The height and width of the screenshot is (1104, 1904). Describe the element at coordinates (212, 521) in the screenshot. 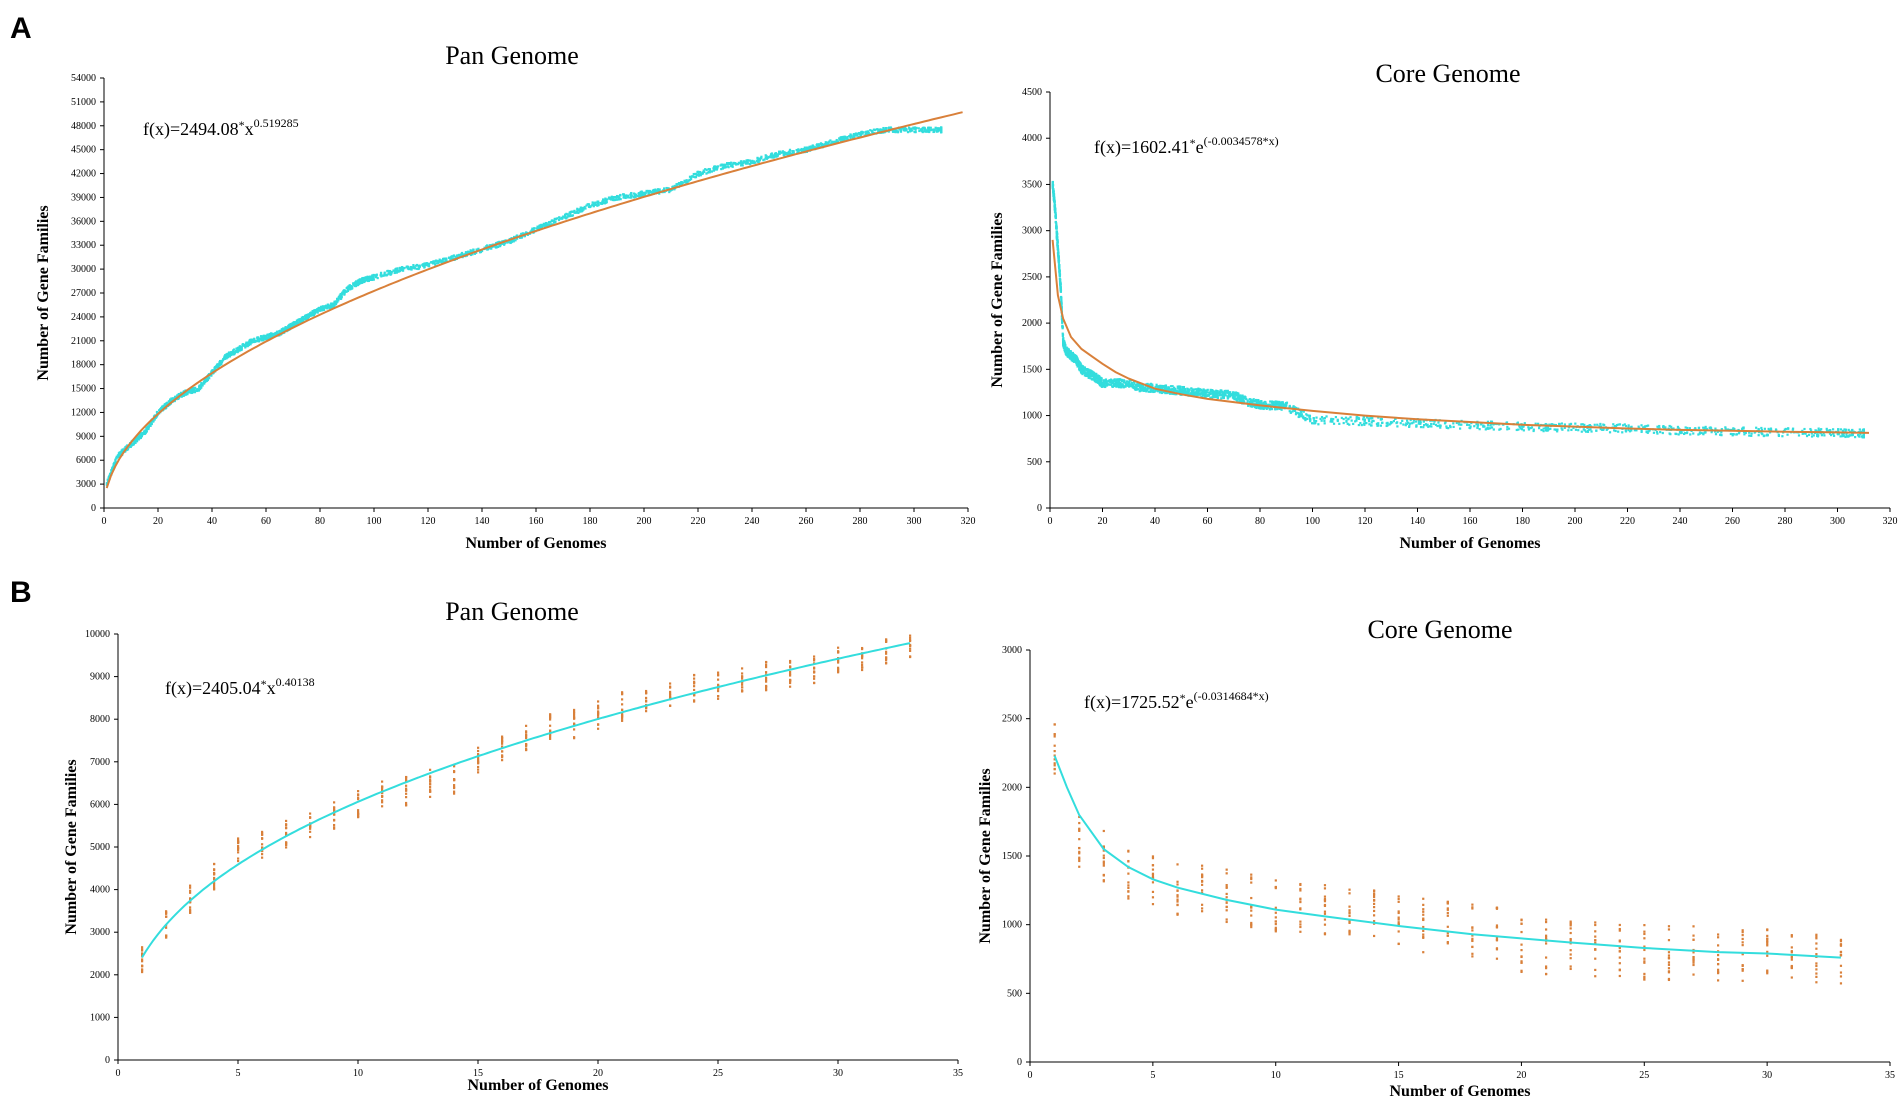

I see `x-tick-label: 40` at that location.